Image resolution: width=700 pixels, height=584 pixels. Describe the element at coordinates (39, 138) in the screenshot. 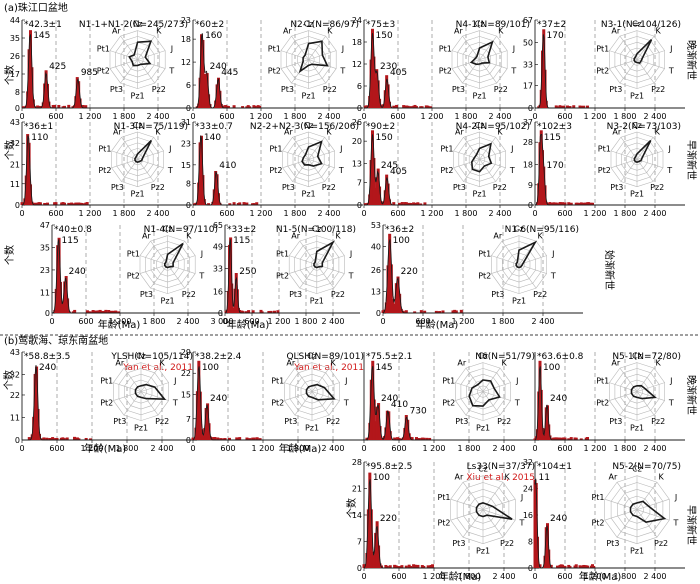

I see `peak-label: 110` at that location.